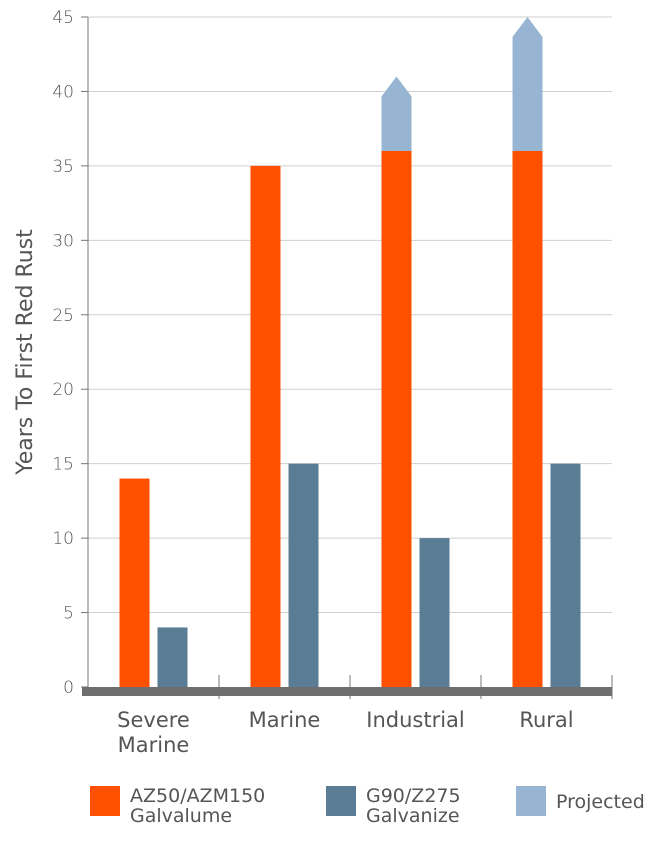 The height and width of the screenshot is (841, 660). I want to click on legend-label-galvalume-line1: AZ50/AZM150, so click(198, 796).